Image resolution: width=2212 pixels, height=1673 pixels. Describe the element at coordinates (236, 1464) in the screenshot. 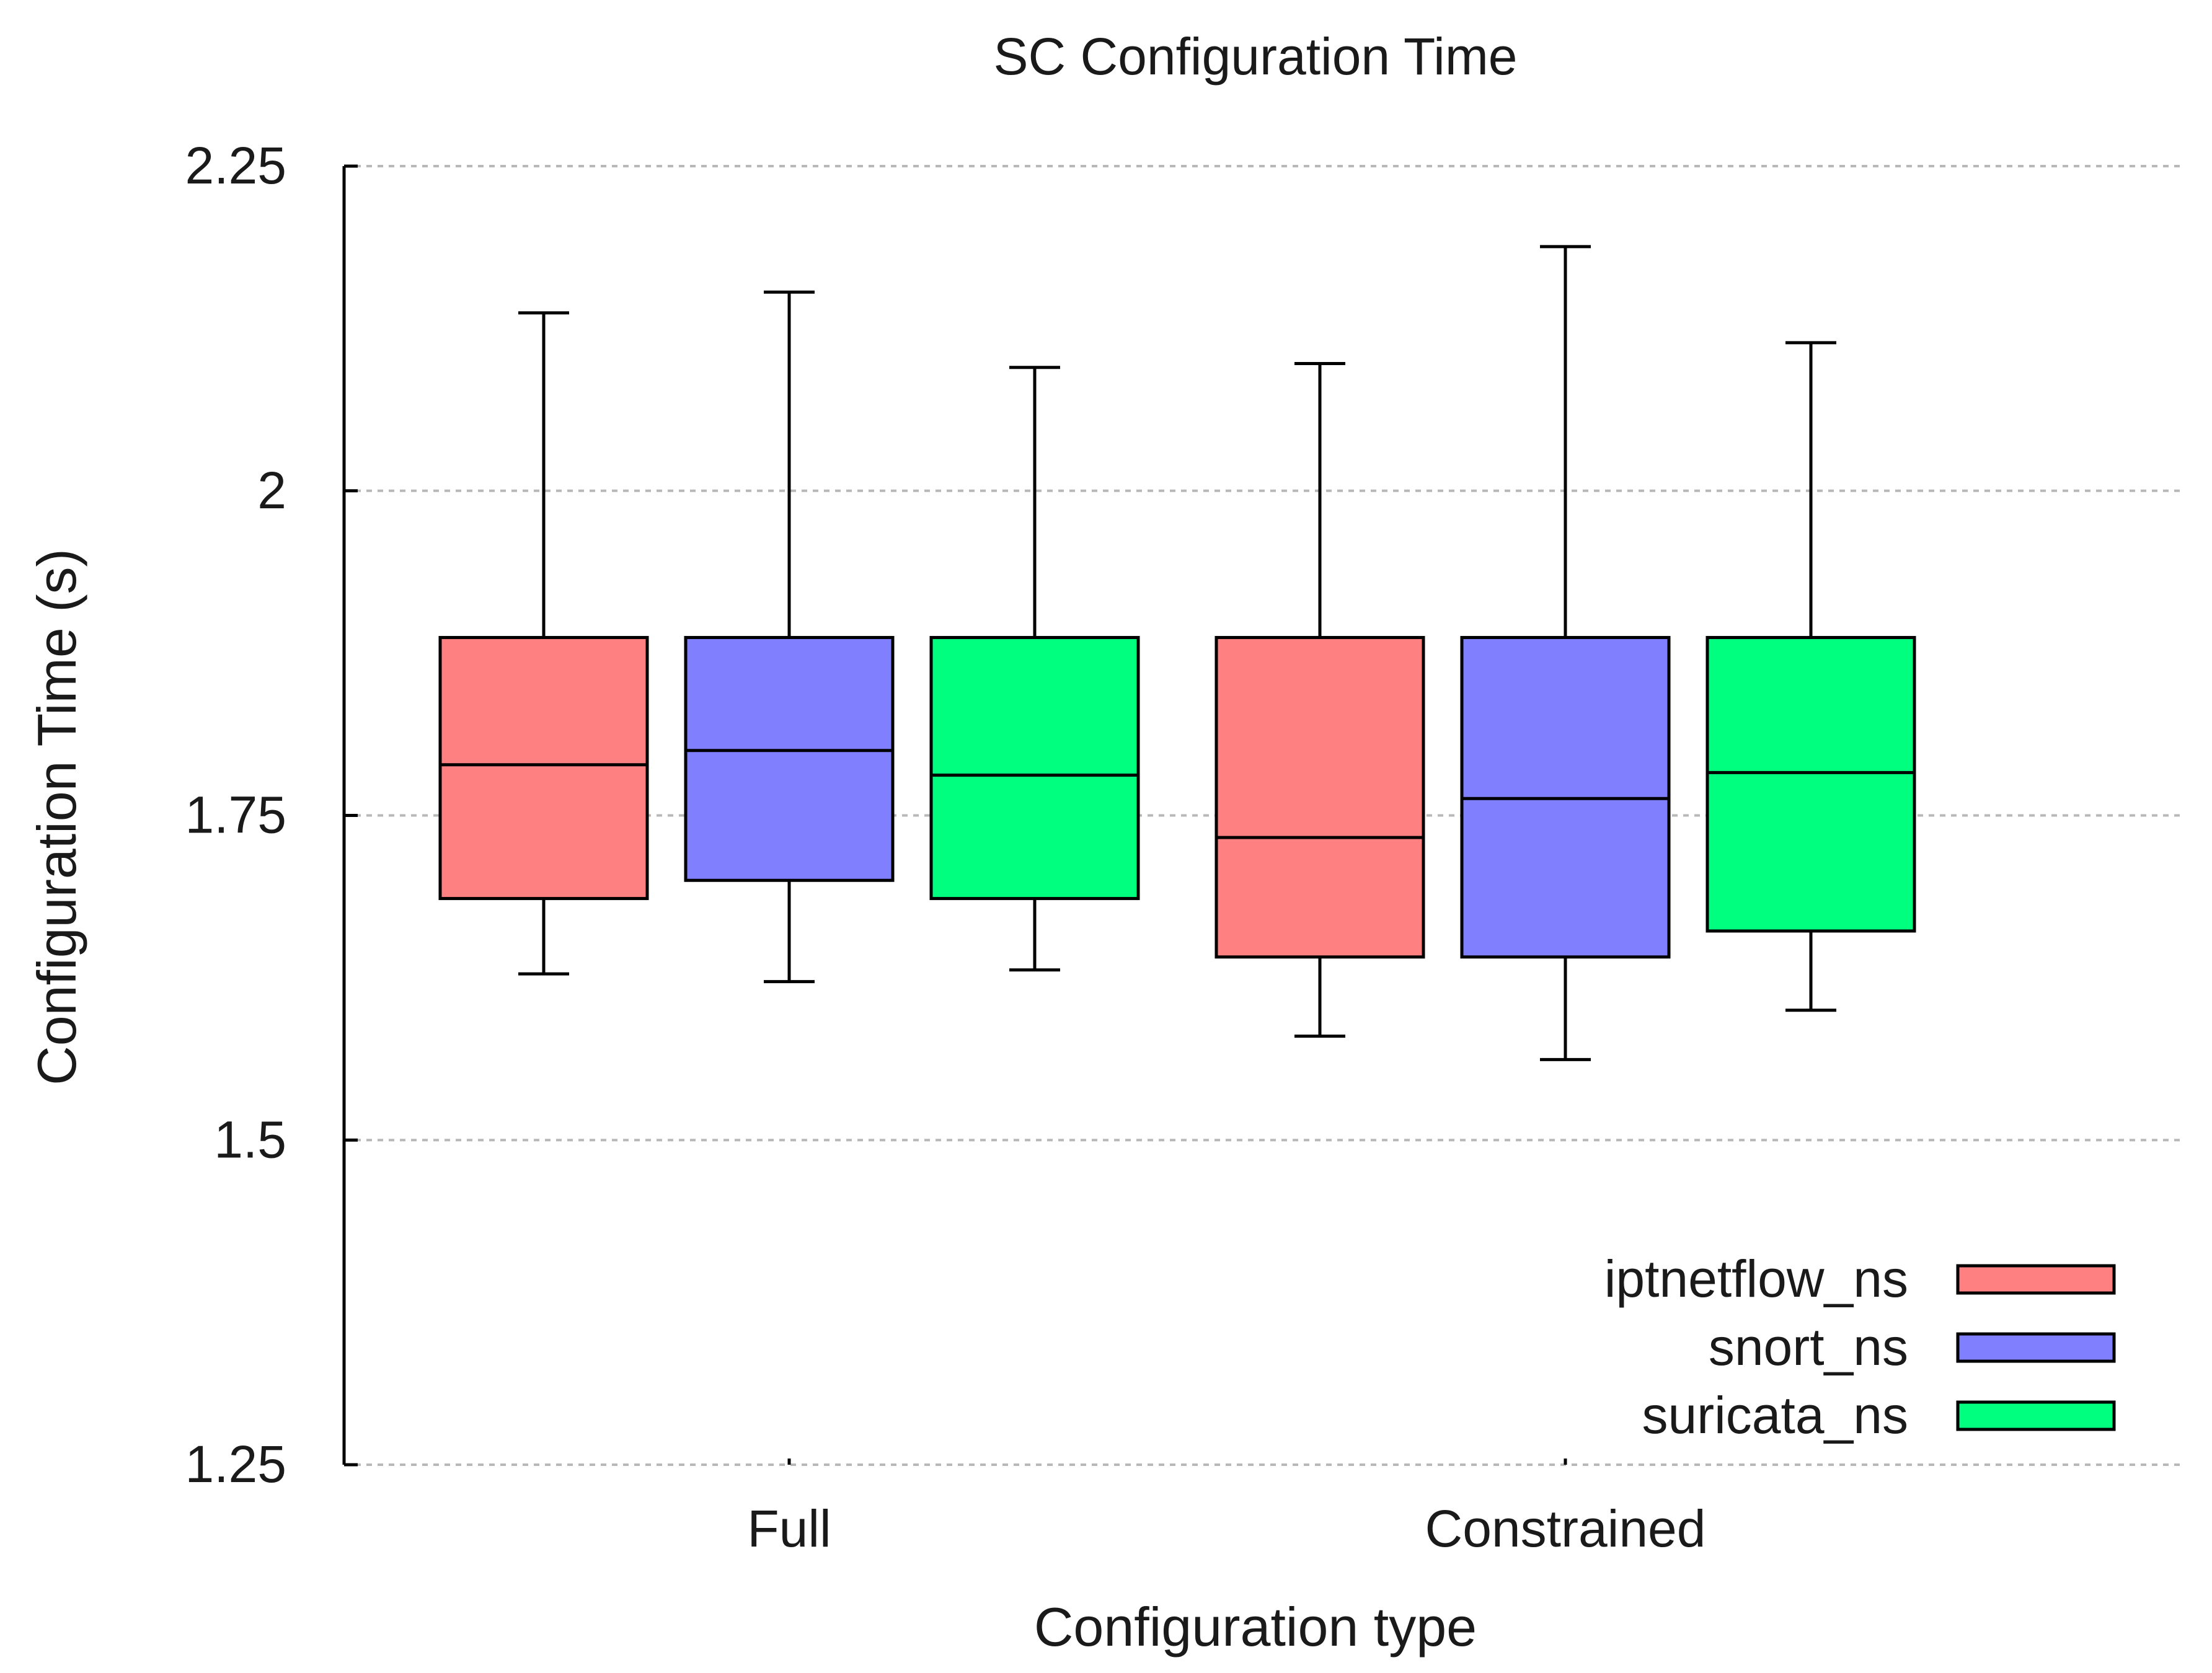

I see `y-tick-label: 1.25` at that location.